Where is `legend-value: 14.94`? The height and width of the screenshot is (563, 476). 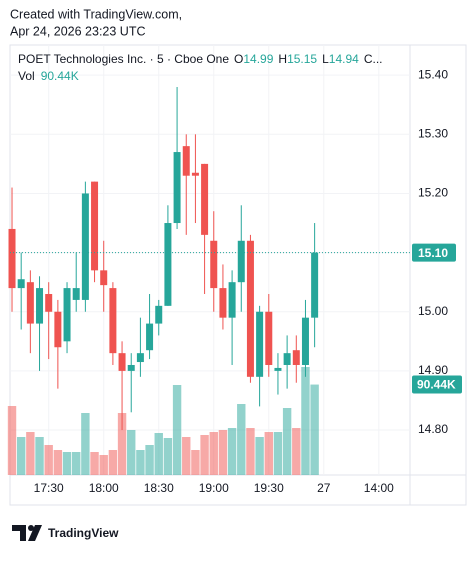
legend-value: 14.94 is located at coordinates (344, 59).